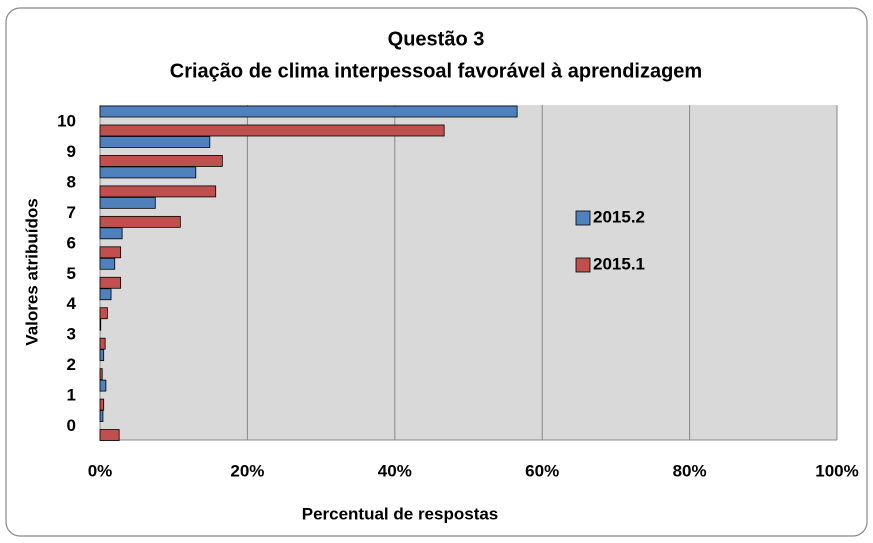 This screenshot has width=873, height=543. What do you see at coordinates (71, 425) in the screenshot?
I see `y-tick-label: 0` at bounding box center [71, 425].